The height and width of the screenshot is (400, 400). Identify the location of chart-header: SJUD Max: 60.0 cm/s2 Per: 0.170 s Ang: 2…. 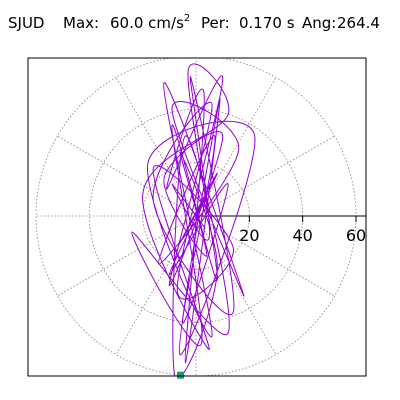
(200, 26).